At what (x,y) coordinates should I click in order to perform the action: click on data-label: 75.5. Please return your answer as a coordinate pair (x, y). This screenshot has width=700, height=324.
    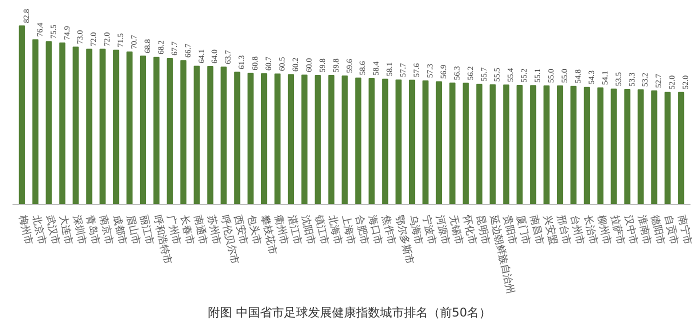
    Looking at the image, I should click on (53, 31).